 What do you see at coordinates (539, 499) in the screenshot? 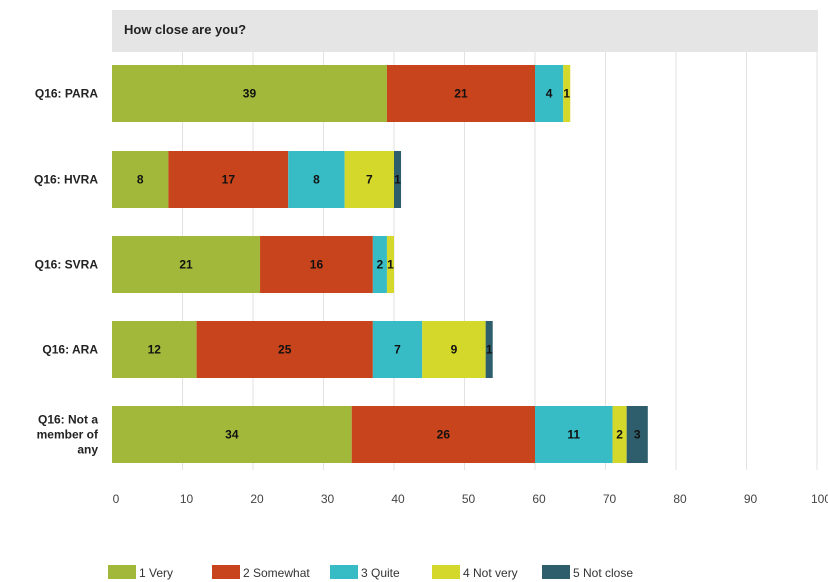
I see `x-tick-label: 60` at bounding box center [539, 499].